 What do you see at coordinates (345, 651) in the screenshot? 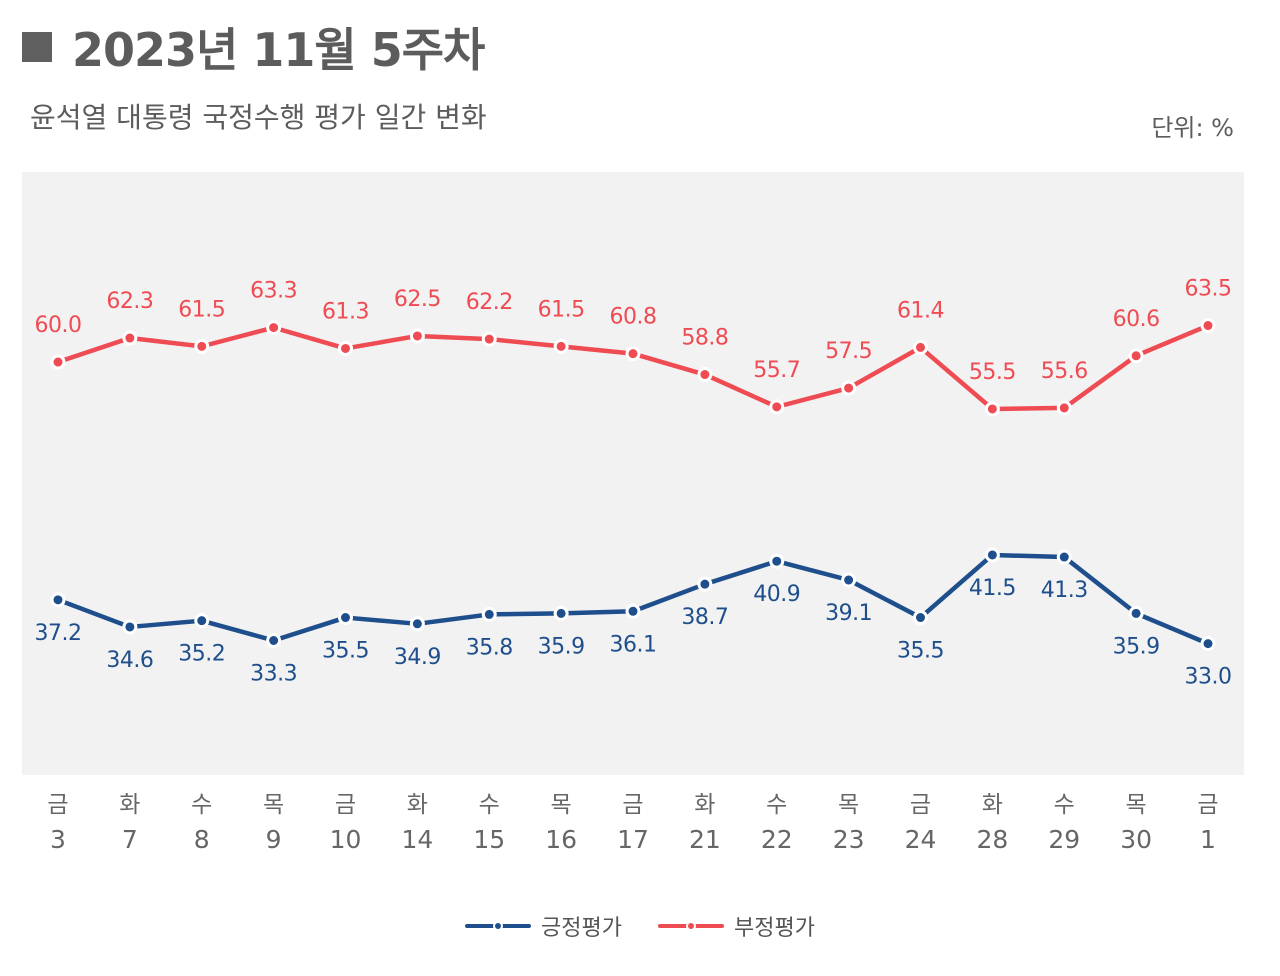
I see `data-label-positive: 35.5` at bounding box center [345, 651].